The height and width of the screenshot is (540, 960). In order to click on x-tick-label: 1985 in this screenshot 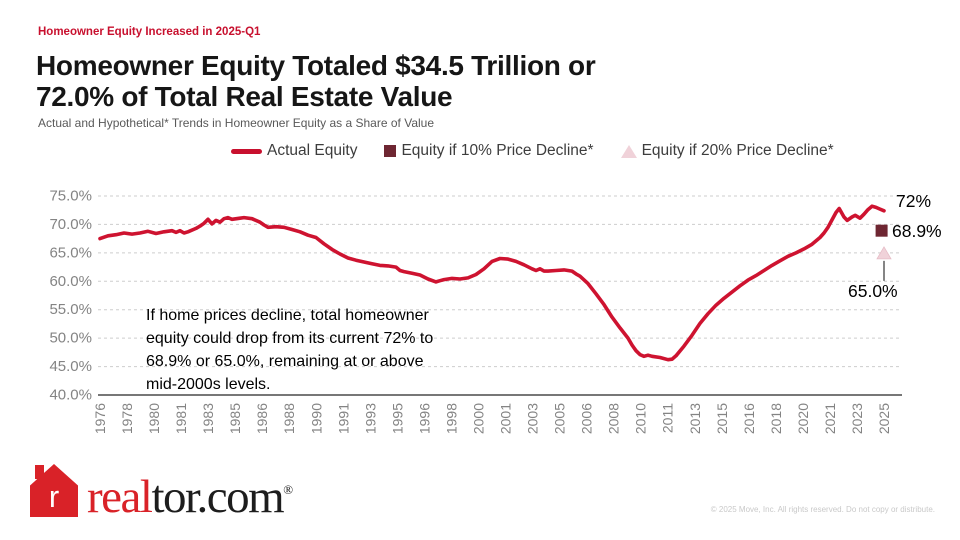, I will do `click(235, 418)`.